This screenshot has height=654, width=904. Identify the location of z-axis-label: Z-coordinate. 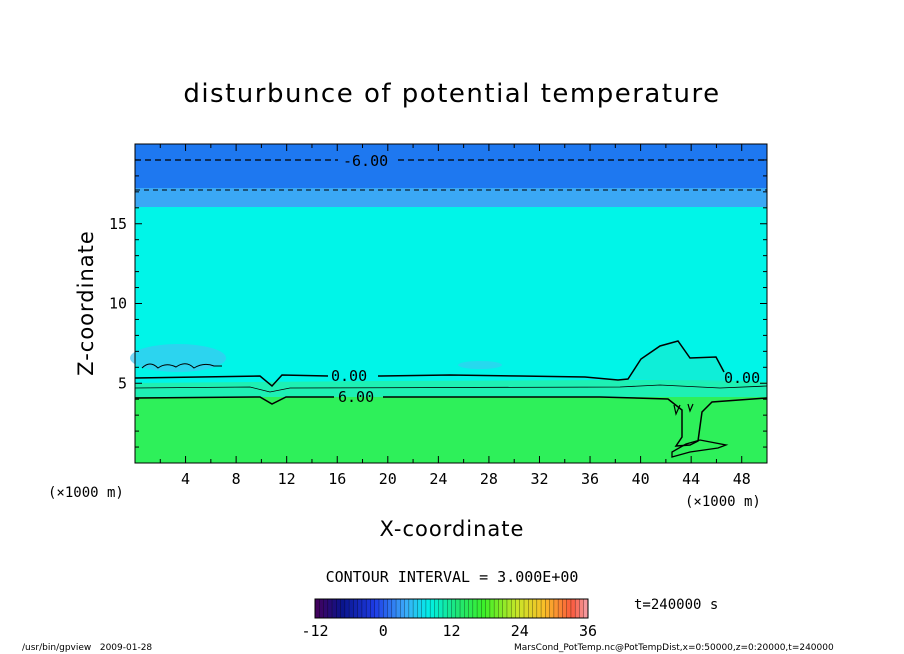
(86, 303).